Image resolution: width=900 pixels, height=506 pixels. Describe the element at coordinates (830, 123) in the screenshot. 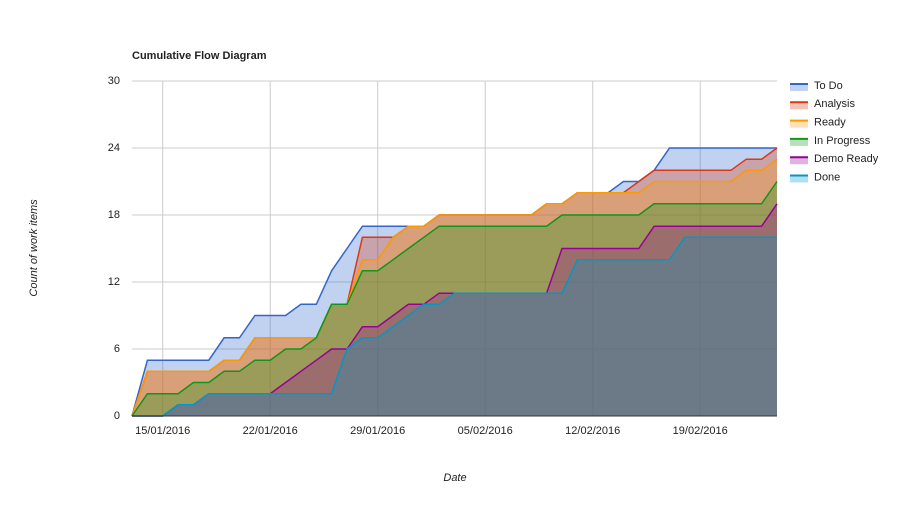

I see `legend-label: Ready` at that location.